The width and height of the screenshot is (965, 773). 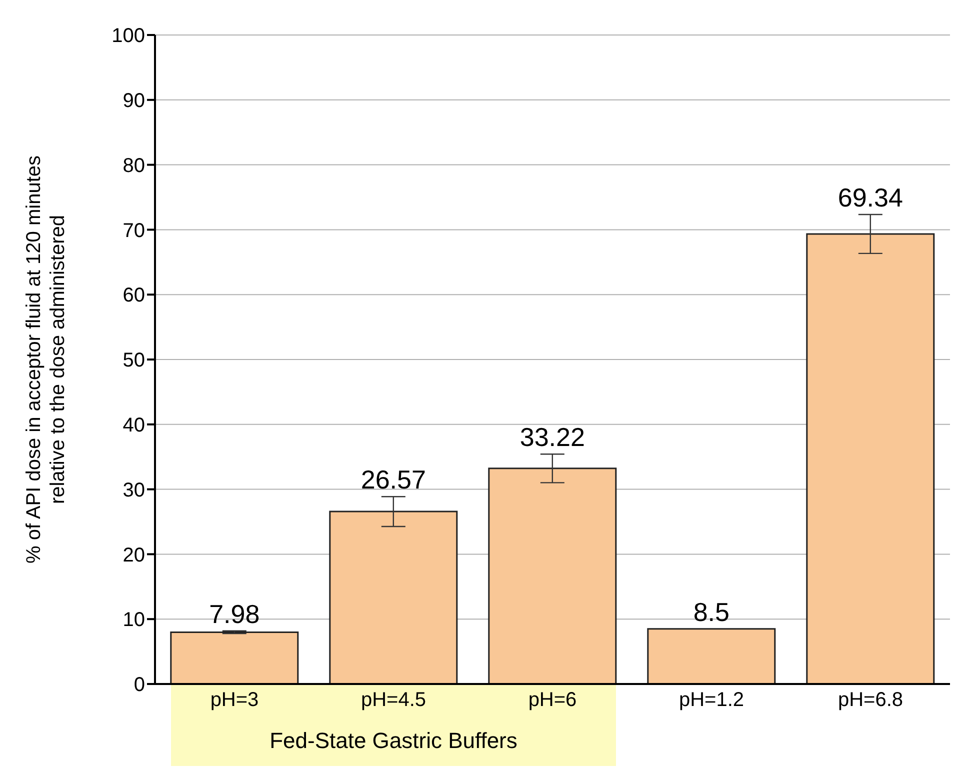 I want to click on y-tick-label: 30, so click(x=133, y=490).